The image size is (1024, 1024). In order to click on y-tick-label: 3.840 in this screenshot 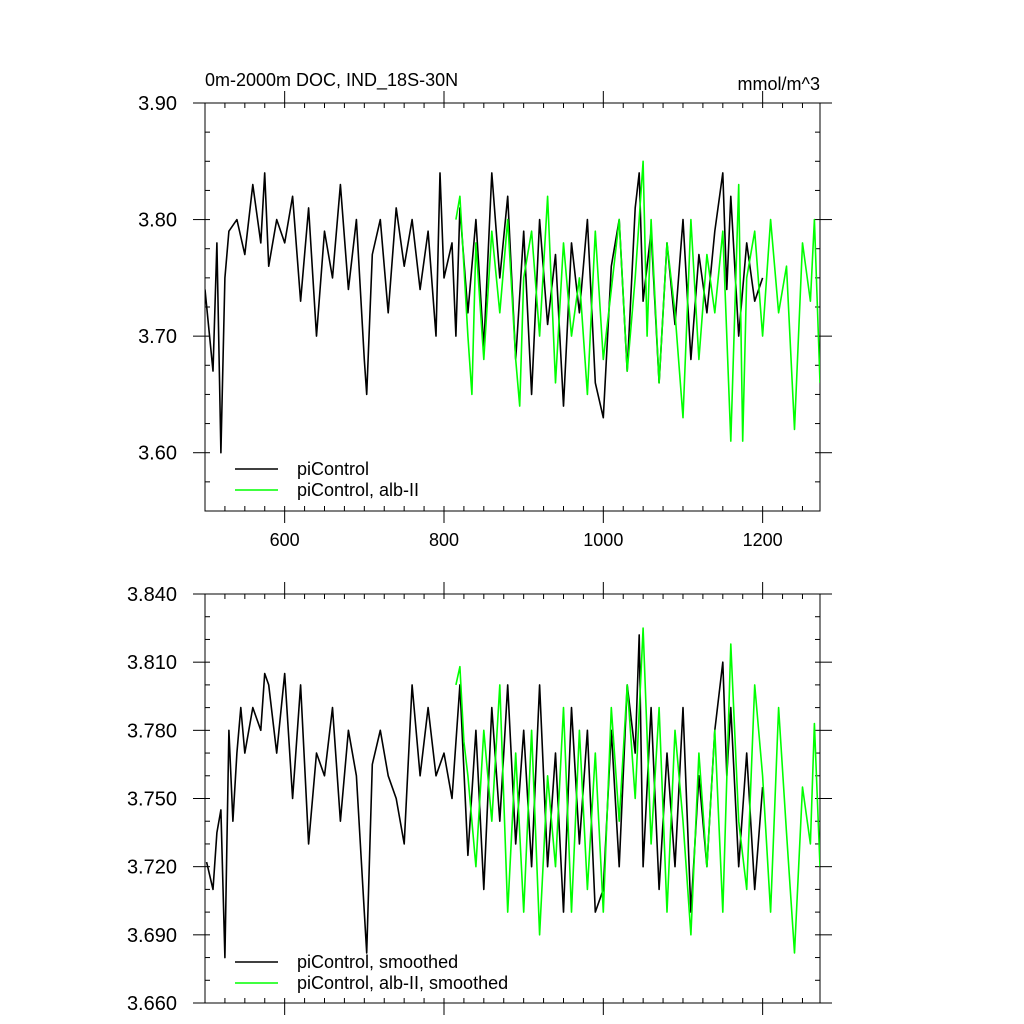, I will do `click(152, 595)`.